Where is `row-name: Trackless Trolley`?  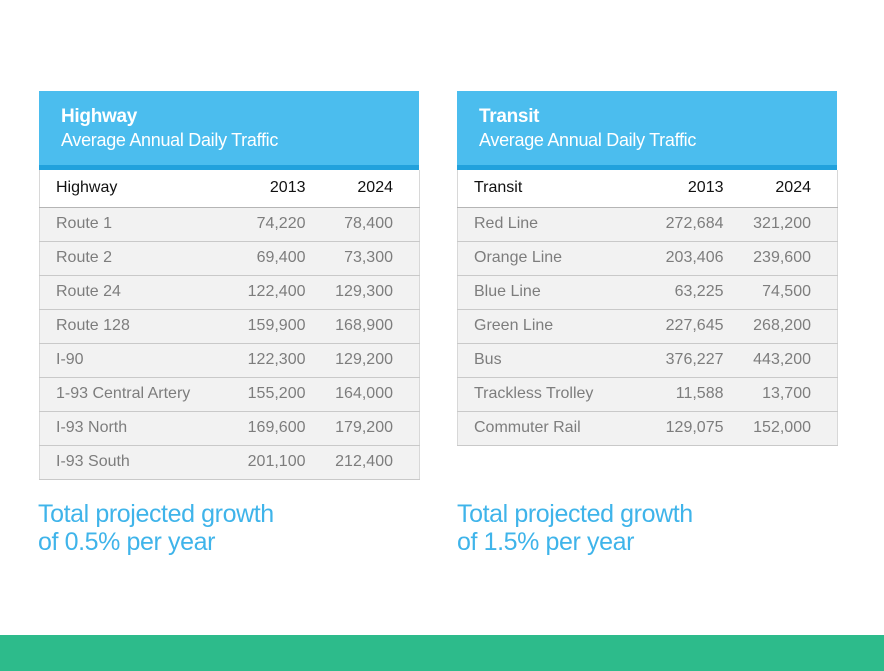 row-name: Trackless Trolley is located at coordinates (541, 394).